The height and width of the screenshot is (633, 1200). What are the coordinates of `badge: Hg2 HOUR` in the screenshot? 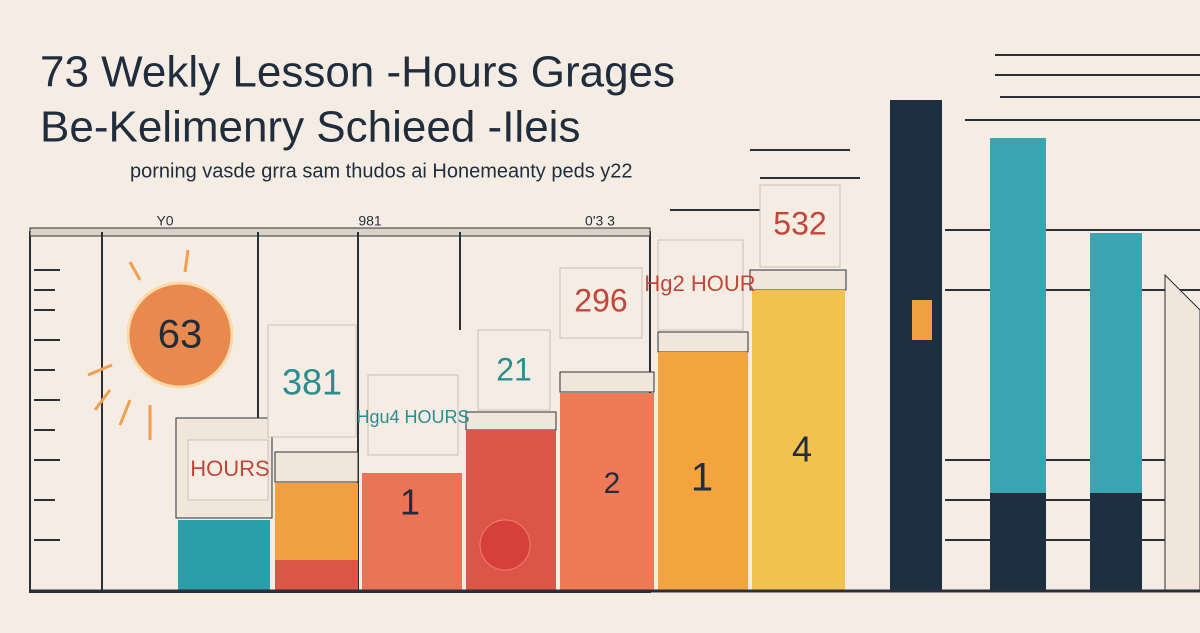 It's located at (699, 283).